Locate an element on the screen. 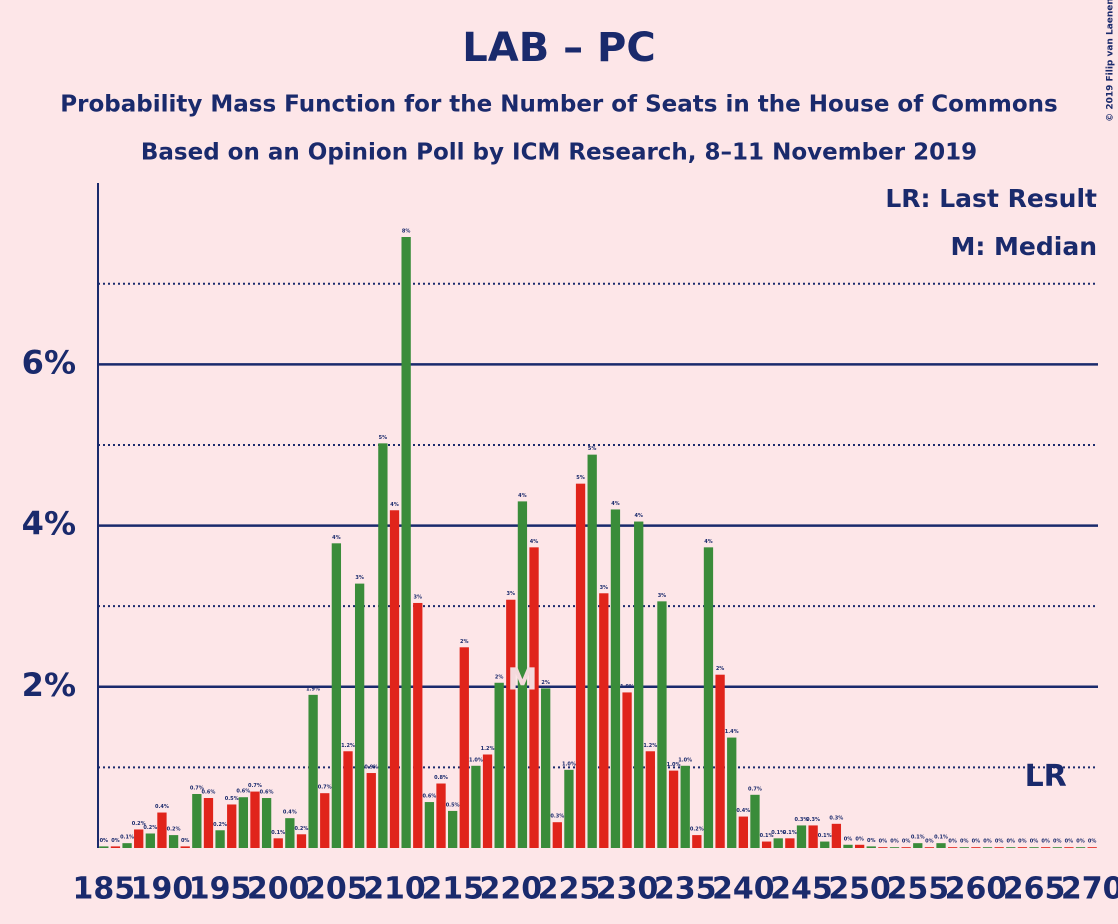  value-label: 8% is located at coordinates (406, 232).